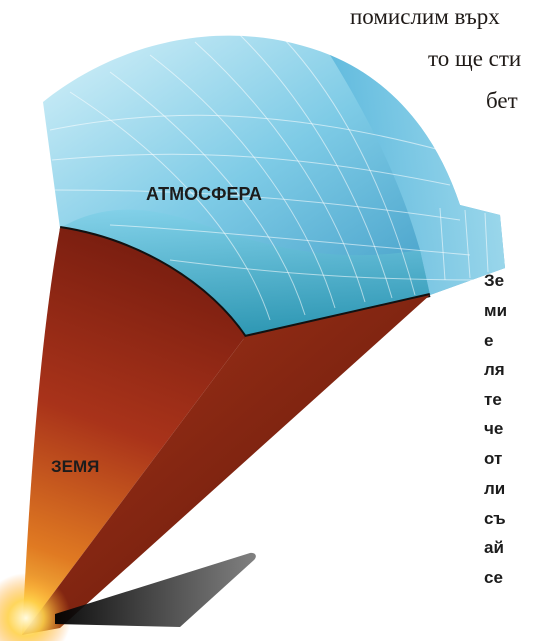 This screenshot has height=641, width=543. What do you see at coordinates (425, 16) in the screenshot?
I see `top-text-line-1: помислим върх` at bounding box center [425, 16].